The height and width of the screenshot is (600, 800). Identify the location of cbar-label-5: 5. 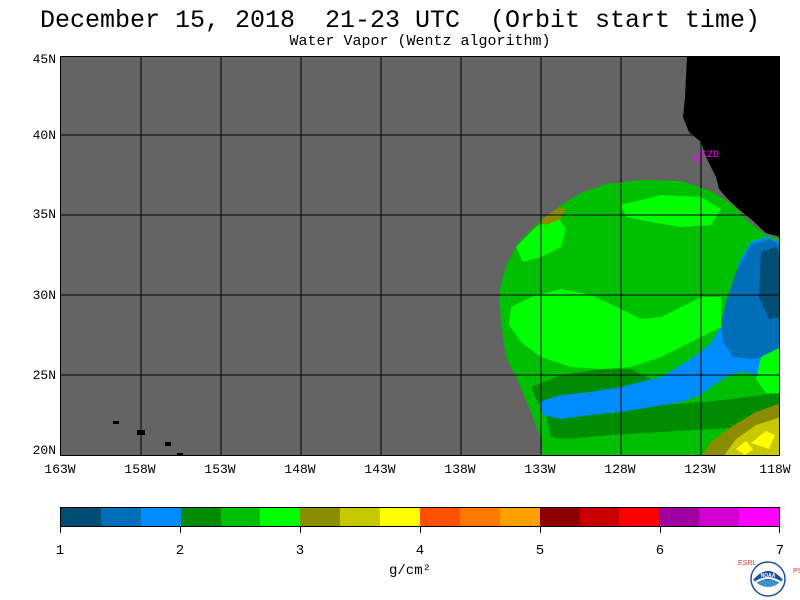
(540, 551).